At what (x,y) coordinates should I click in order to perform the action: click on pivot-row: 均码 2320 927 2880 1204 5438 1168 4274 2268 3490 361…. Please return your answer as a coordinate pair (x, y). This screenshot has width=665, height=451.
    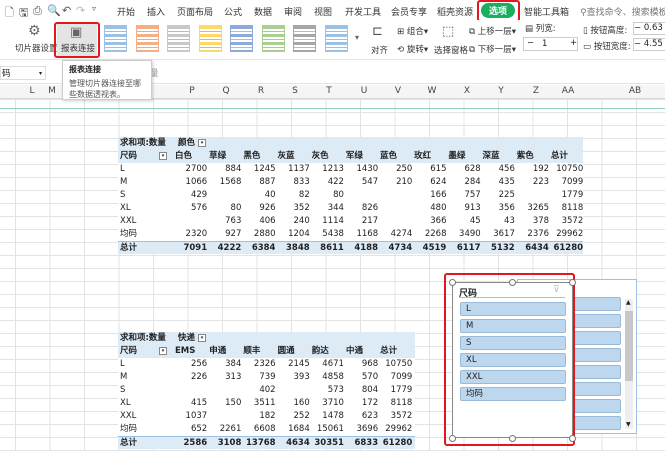
    Looking at the image, I should click on (350, 234).